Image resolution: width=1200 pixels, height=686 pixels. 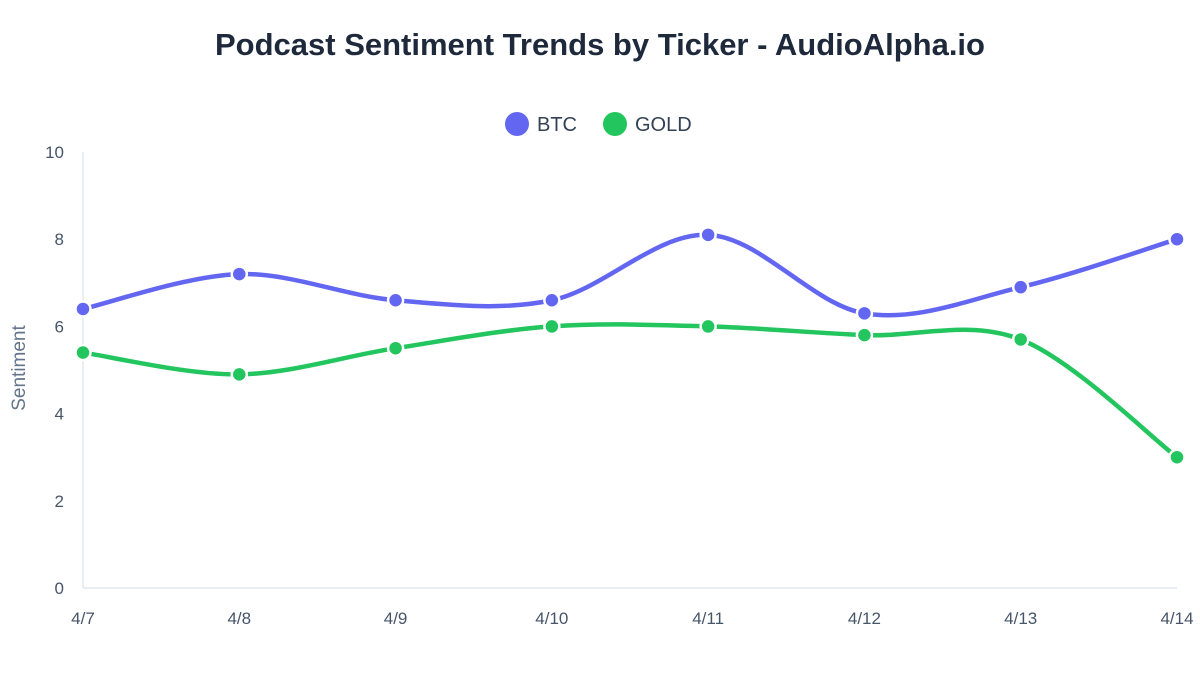 What do you see at coordinates (598, 124) in the screenshot?
I see `legend: BTC GOLD` at bounding box center [598, 124].